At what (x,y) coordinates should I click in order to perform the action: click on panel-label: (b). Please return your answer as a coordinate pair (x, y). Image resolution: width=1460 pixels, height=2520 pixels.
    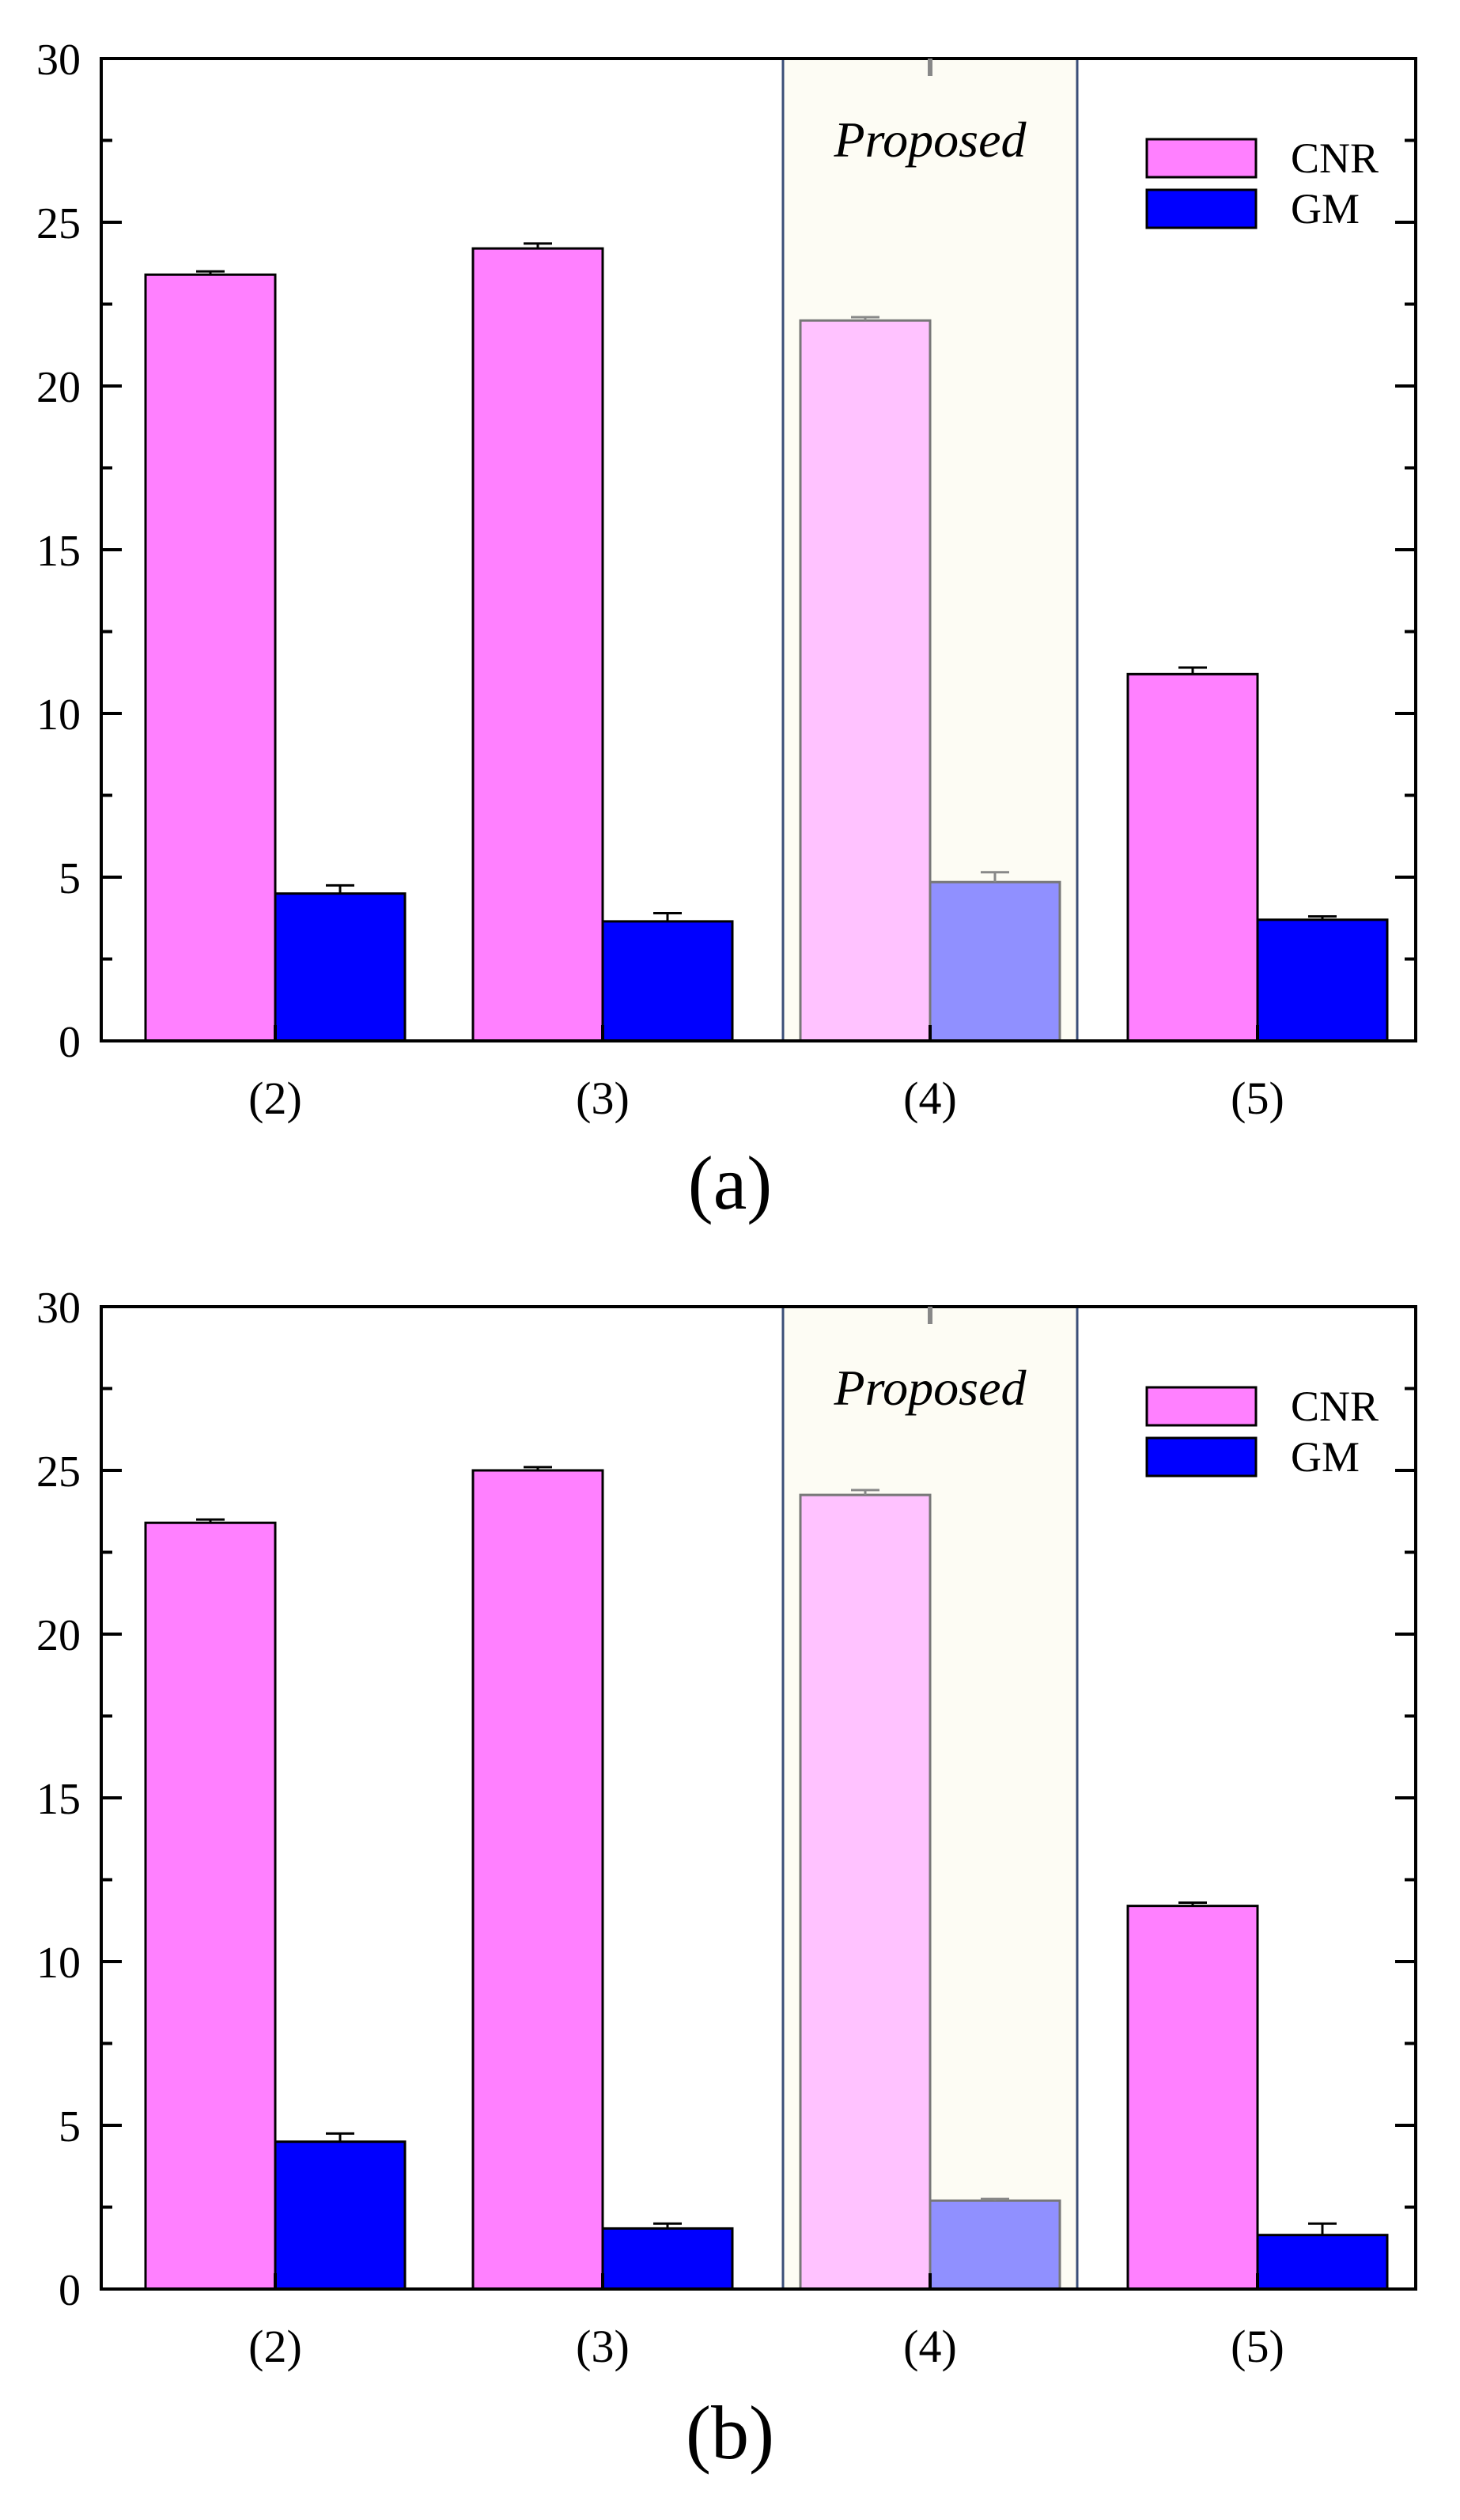
    Looking at the image, I should click on (730, 2432).